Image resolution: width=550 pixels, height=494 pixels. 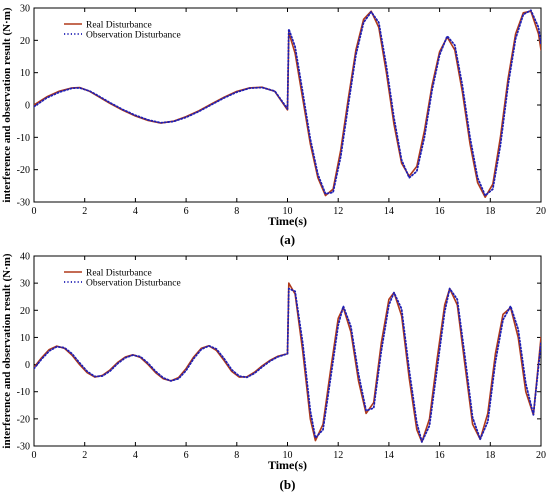 What do you see at coordinates (287, 239) in the screenshot?
I see `panel-label: (a)` at bounding box center [287, 239].